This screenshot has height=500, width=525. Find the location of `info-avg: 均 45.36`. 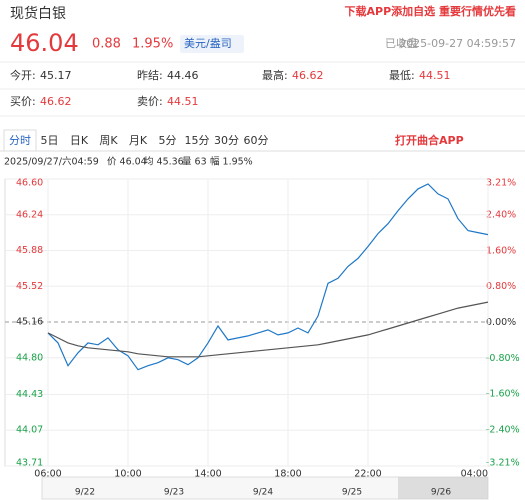

info-avg: 均 45.36 is located at coordinates (164, 162).